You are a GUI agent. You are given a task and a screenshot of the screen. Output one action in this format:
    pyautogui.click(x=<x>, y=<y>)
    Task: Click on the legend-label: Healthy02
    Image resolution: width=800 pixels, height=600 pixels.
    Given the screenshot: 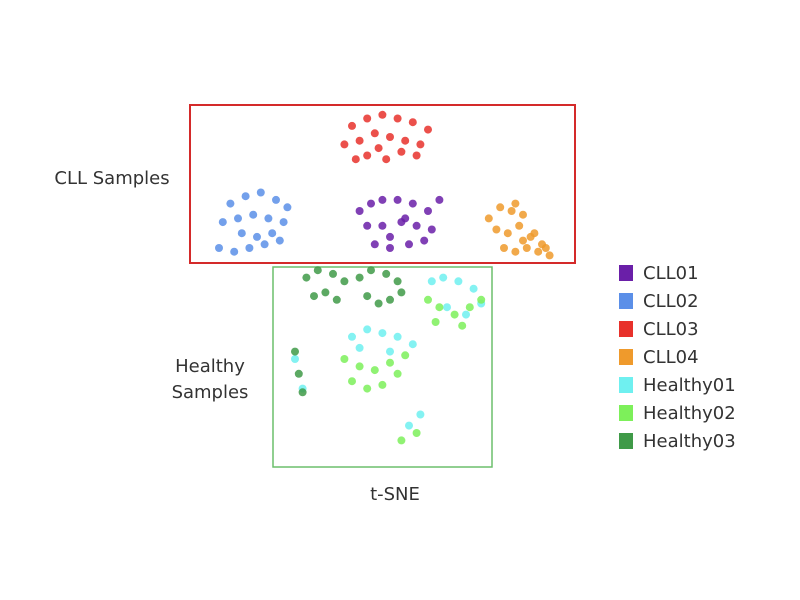 What is the action you would take?
    pyautogui.click(x=689, y=413)
    